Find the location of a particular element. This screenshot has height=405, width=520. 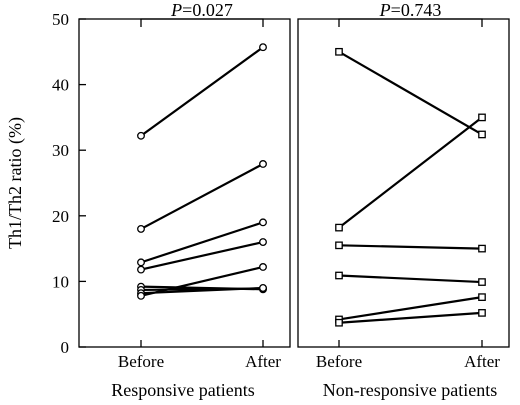

y-tick-label-50: 50 is located at coordinates (60, 19).